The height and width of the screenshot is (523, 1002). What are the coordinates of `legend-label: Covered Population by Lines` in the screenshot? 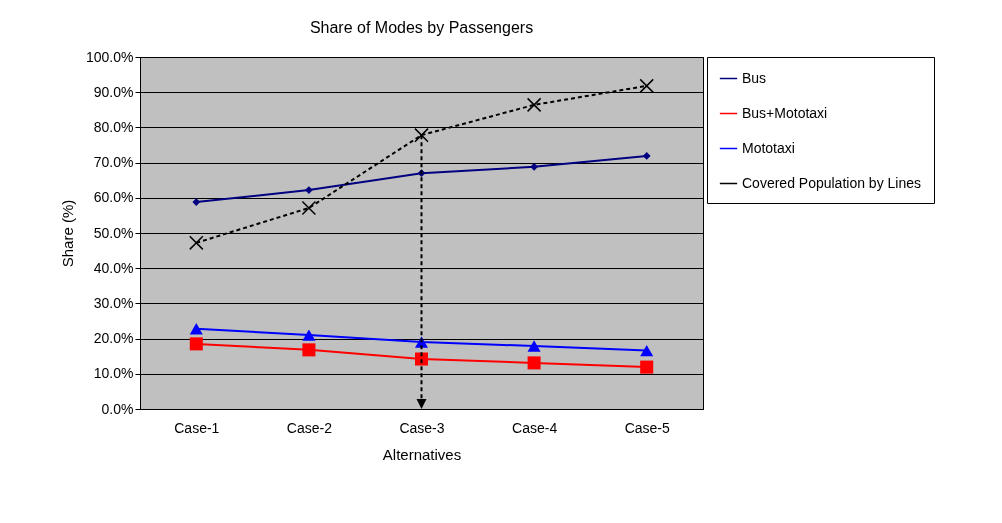 It's located at (832, 182).